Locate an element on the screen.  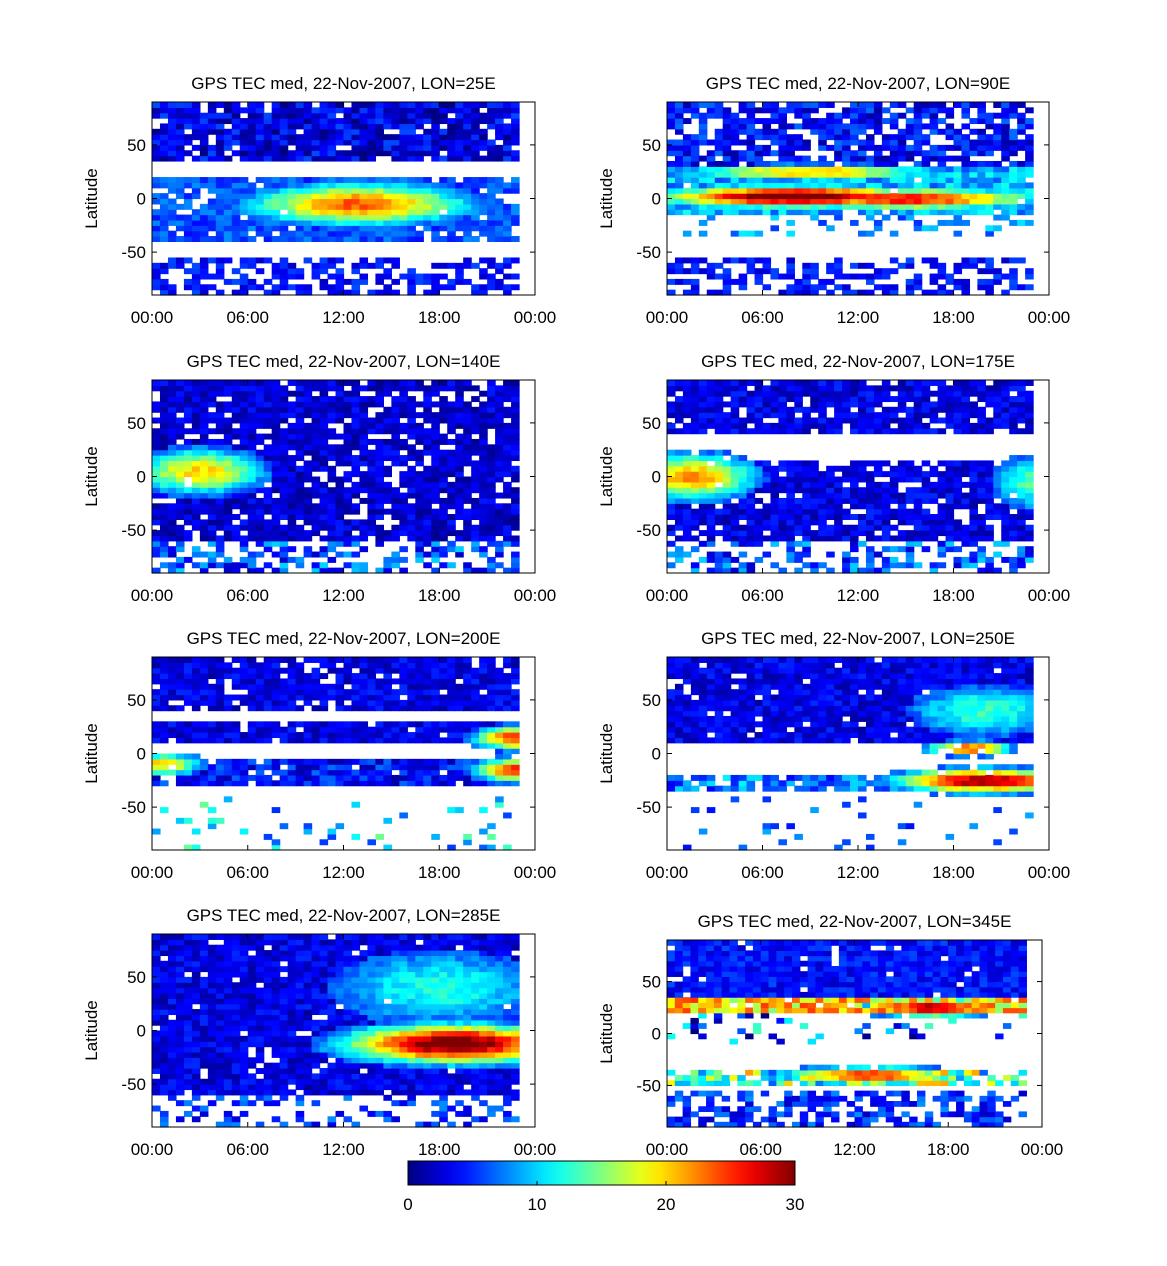
x-tick-label: 00:00 is located at coordinates (1049, 317).